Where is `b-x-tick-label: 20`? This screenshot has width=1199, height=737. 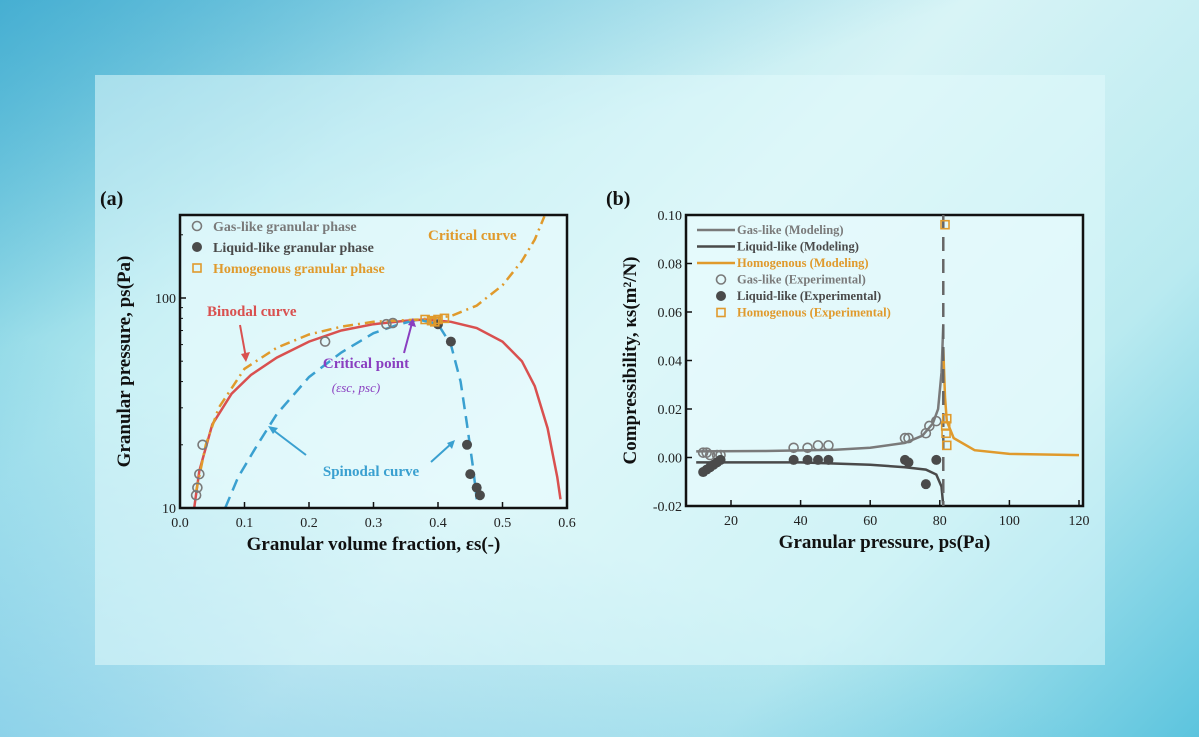
b-x-tick-label: 20 is located at coordinates (731, 521).